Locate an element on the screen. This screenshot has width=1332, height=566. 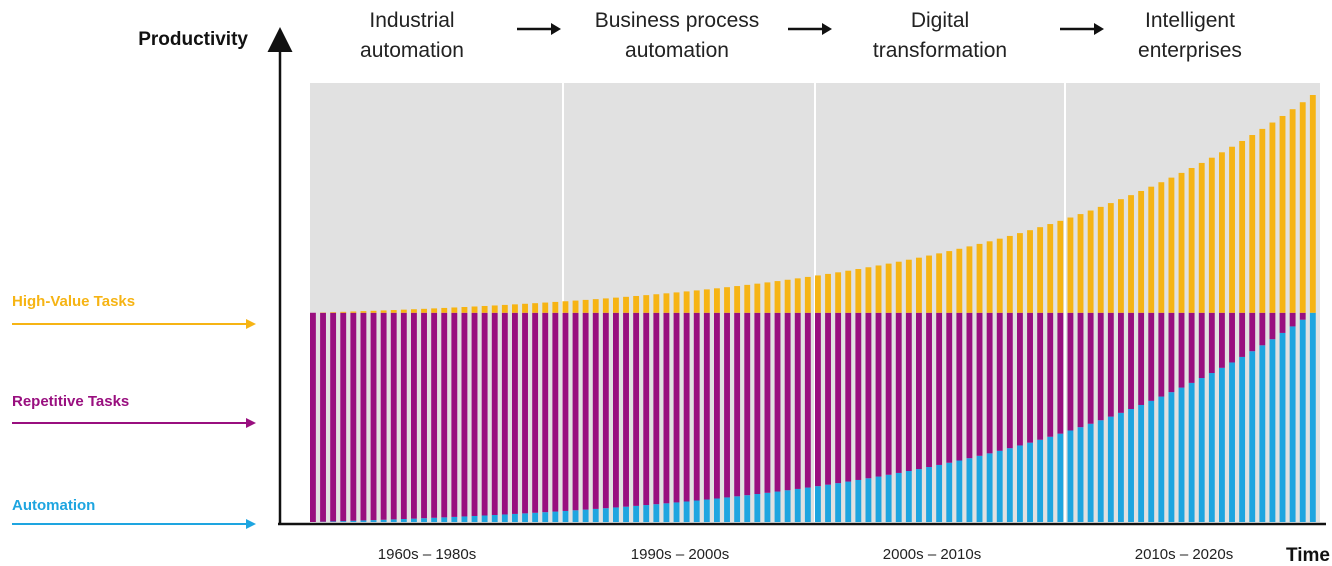
y-axis-label: Productivity is located at coordinates (193, 39).